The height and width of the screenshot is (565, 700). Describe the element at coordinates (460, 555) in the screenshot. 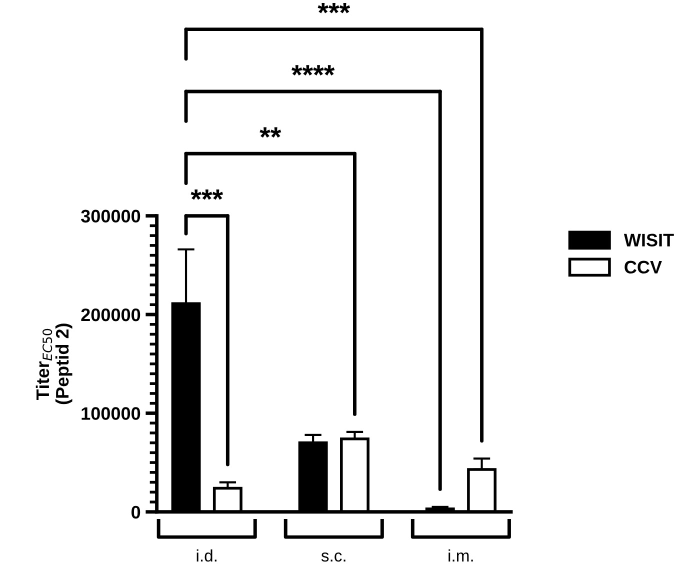

I see `x-tick-label: i.m.` at that location.